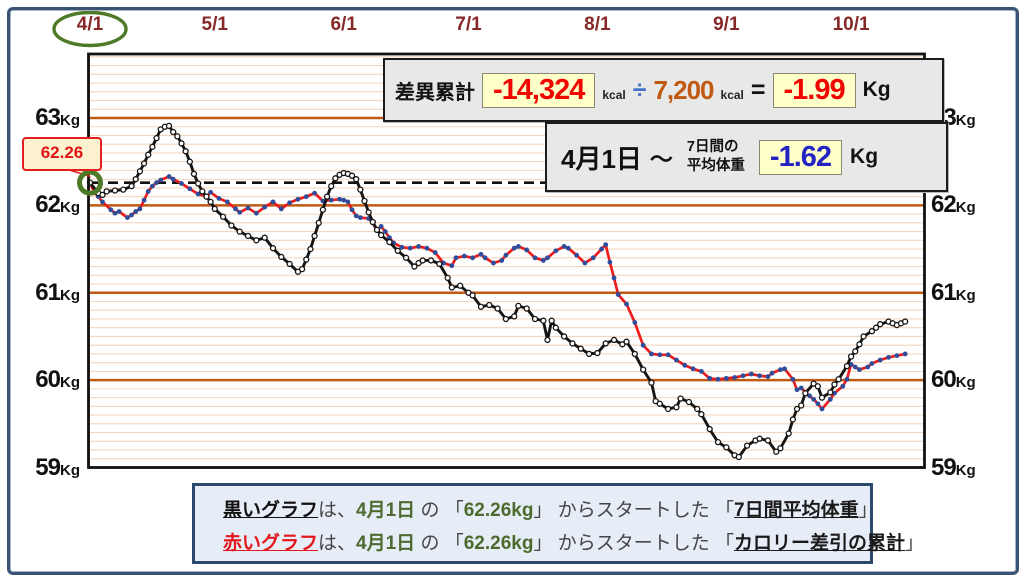  I want to click on divide-sign: ÷, so click(639, 89).